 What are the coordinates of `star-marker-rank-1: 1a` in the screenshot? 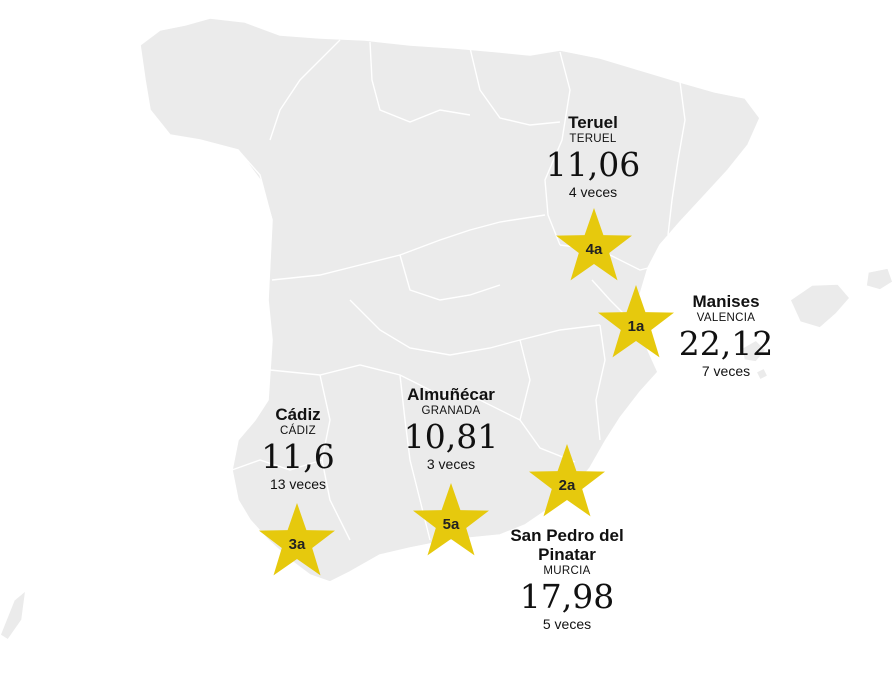 It's located at (636, 321).